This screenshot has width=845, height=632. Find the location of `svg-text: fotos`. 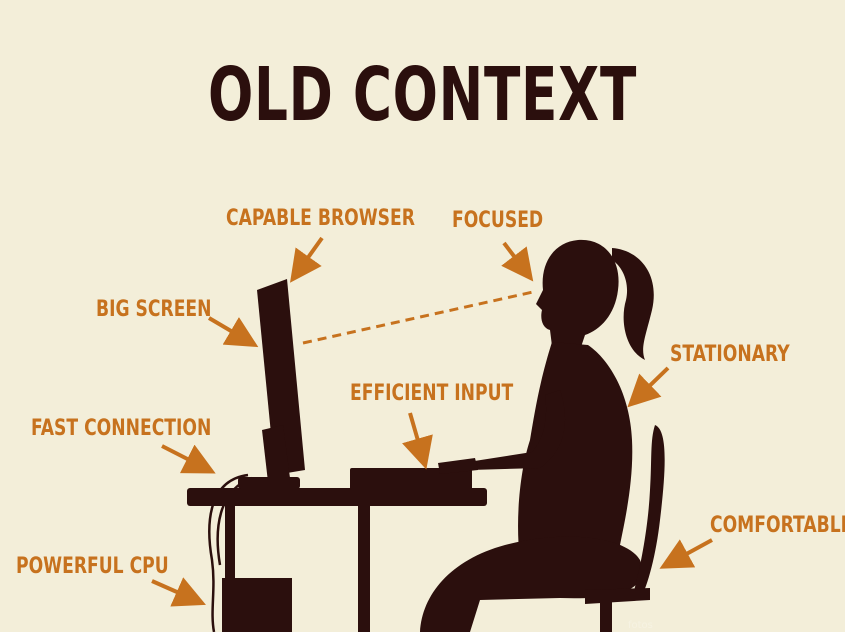

svg-text: fotos is located at coordinates (640, 625).